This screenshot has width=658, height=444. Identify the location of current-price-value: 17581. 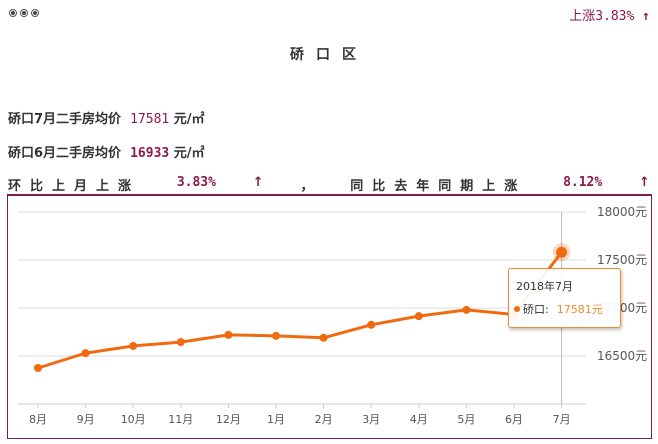
(150, 119).